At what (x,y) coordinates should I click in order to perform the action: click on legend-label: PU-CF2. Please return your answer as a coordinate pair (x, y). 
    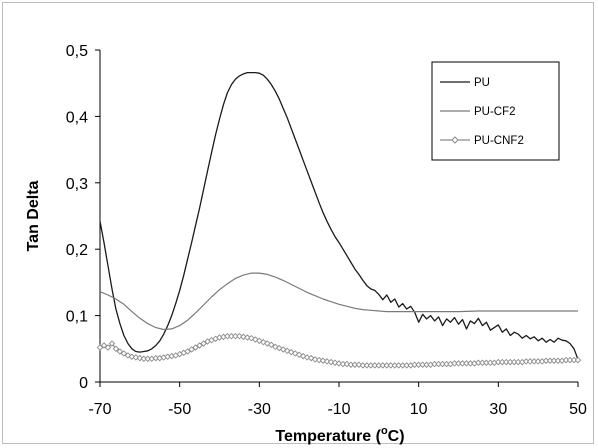
    Looking at the image, I should click on (495, 112).